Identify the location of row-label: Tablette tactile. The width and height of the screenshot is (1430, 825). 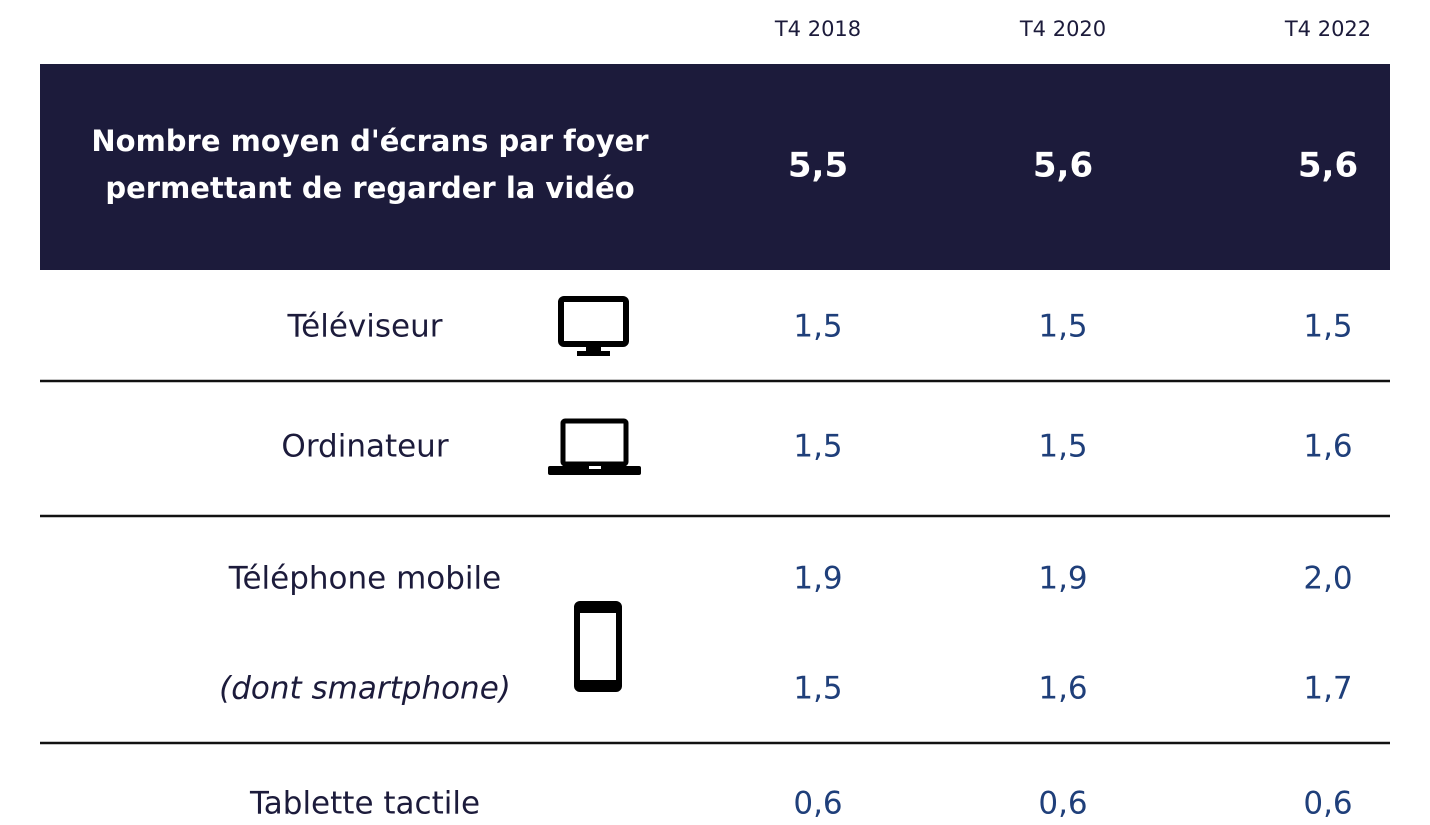
(364, 804).